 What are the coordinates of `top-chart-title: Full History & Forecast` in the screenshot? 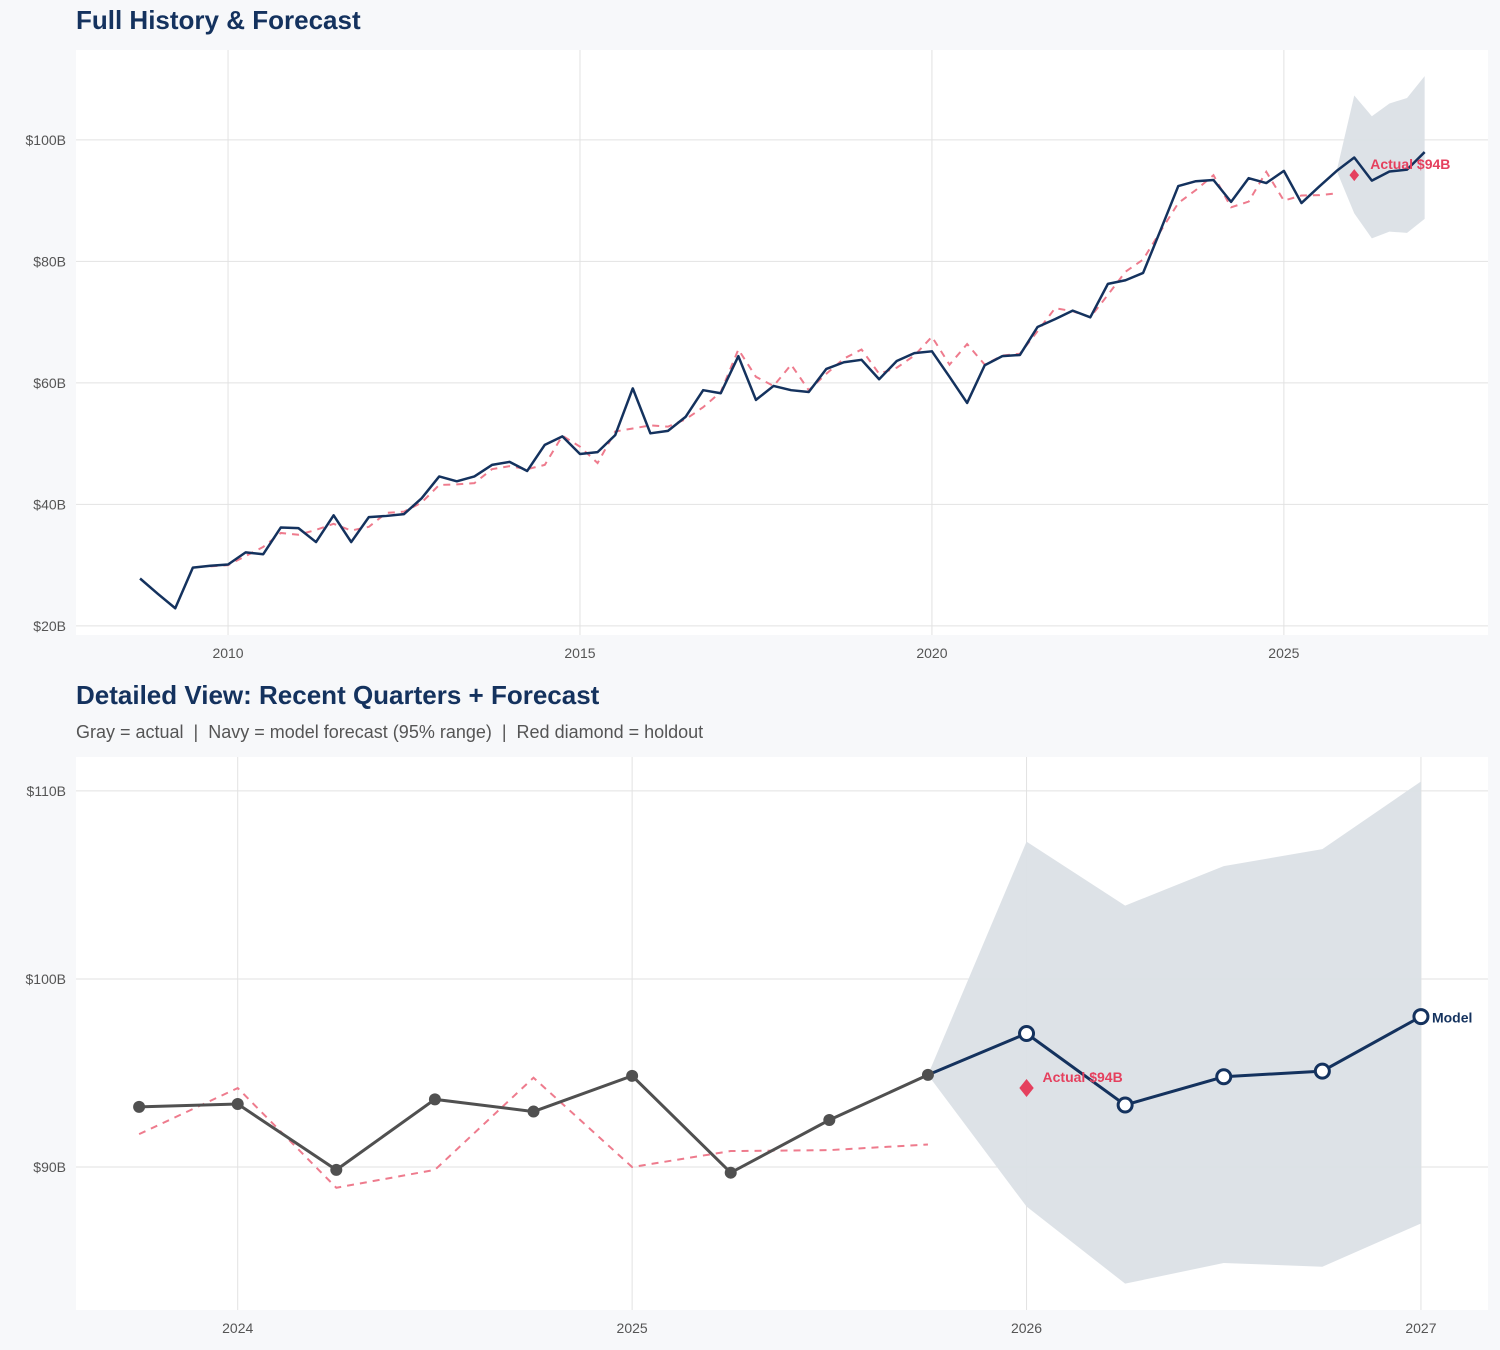 It's located at (218, 20).